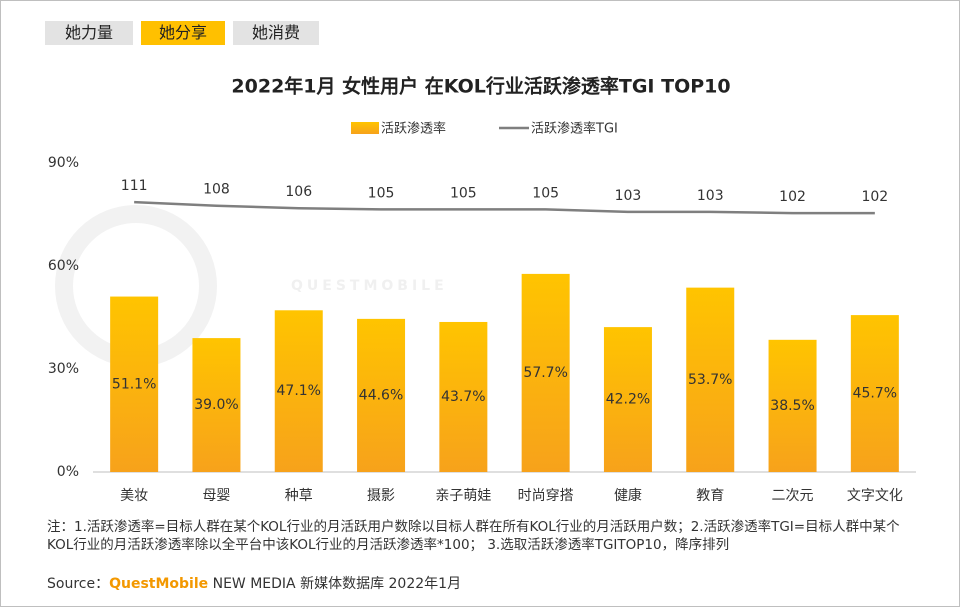 The width and height of the screenshot is (960, 607). What do you see at coordinates (628, 495) in the screenshot?
I see `x-tick-label: 健康` at bounding box center [628, 495].